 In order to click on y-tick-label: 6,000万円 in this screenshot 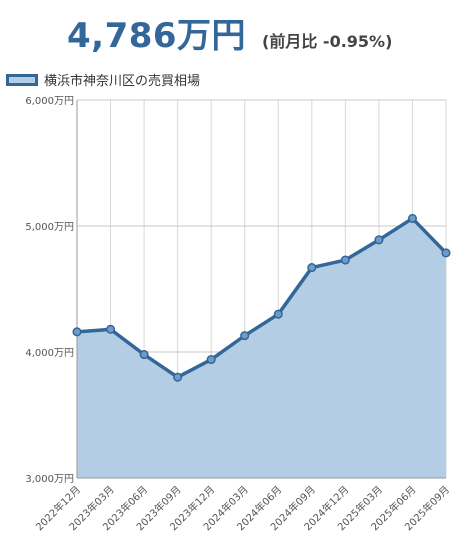, I will do `click(49, 101)`.